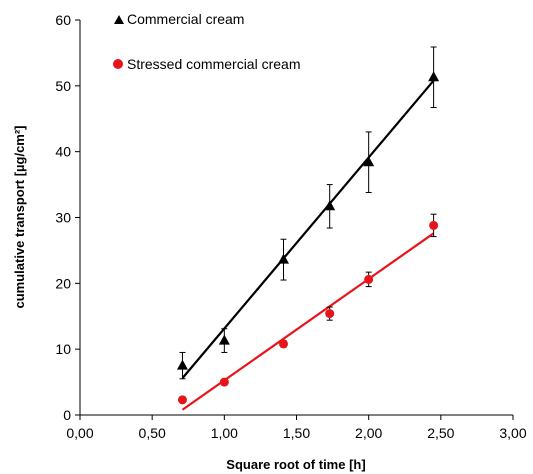 The image size is (533, 474). I want to click on legend-label-commercial: Commercial cream, so click(185, 19).